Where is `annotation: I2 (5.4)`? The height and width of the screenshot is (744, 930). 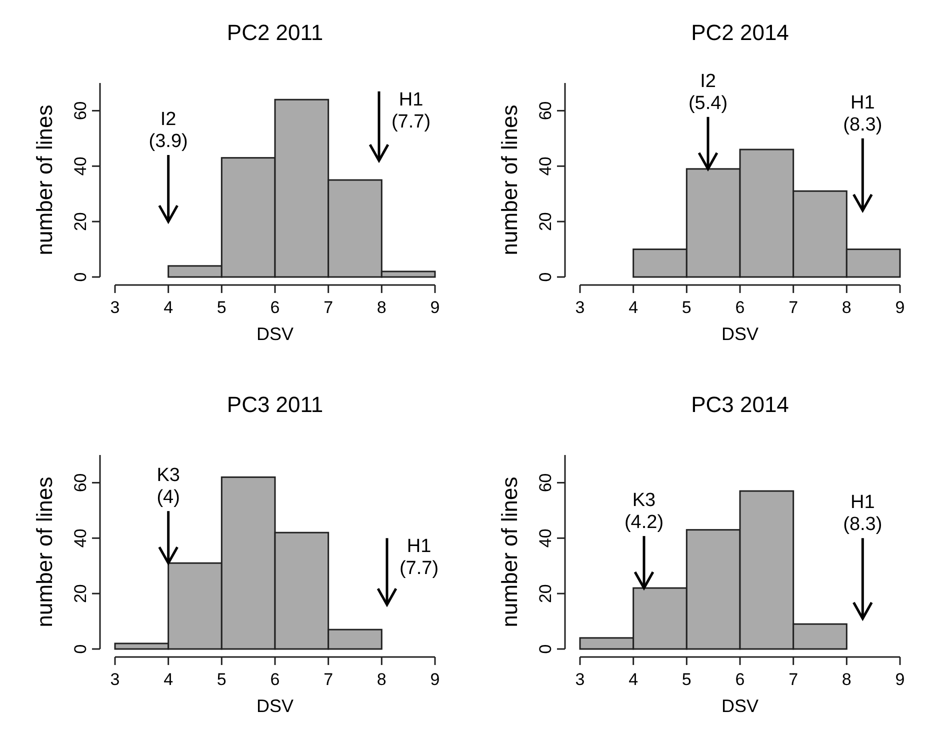
annotation: I2 (5.4) is located at coordinates (708, 92).